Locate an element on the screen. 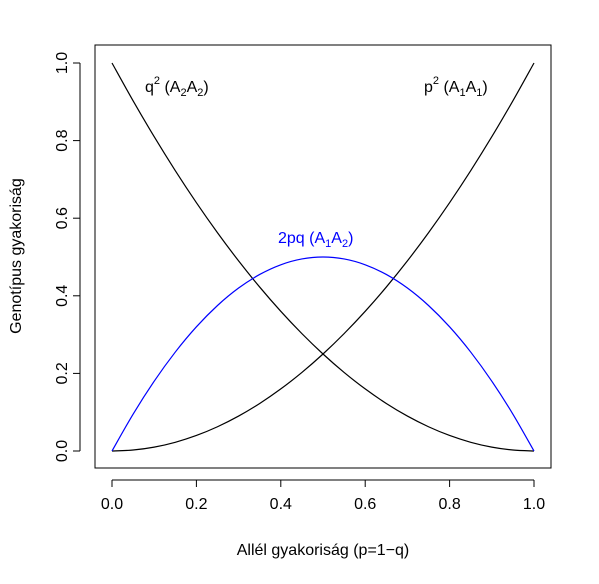  y-tick-label: 1.0 is located at coordinates (62, 63).